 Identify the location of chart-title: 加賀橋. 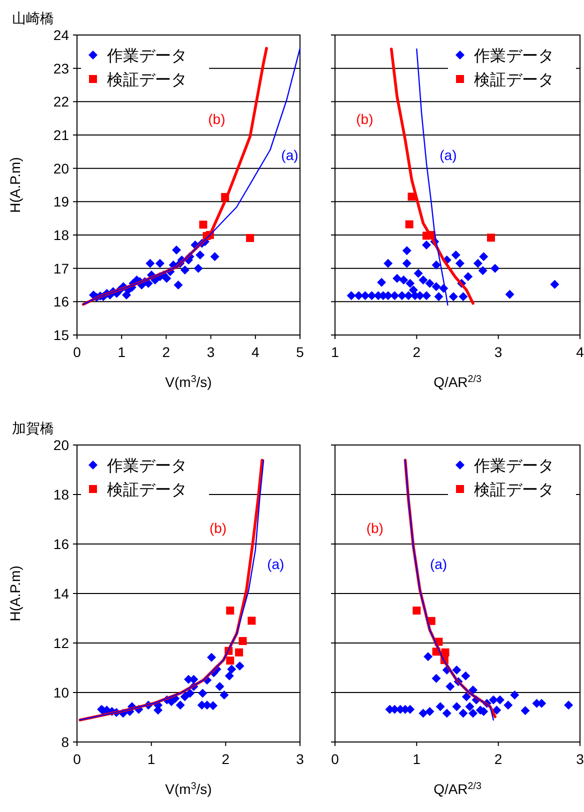
(33, 428).